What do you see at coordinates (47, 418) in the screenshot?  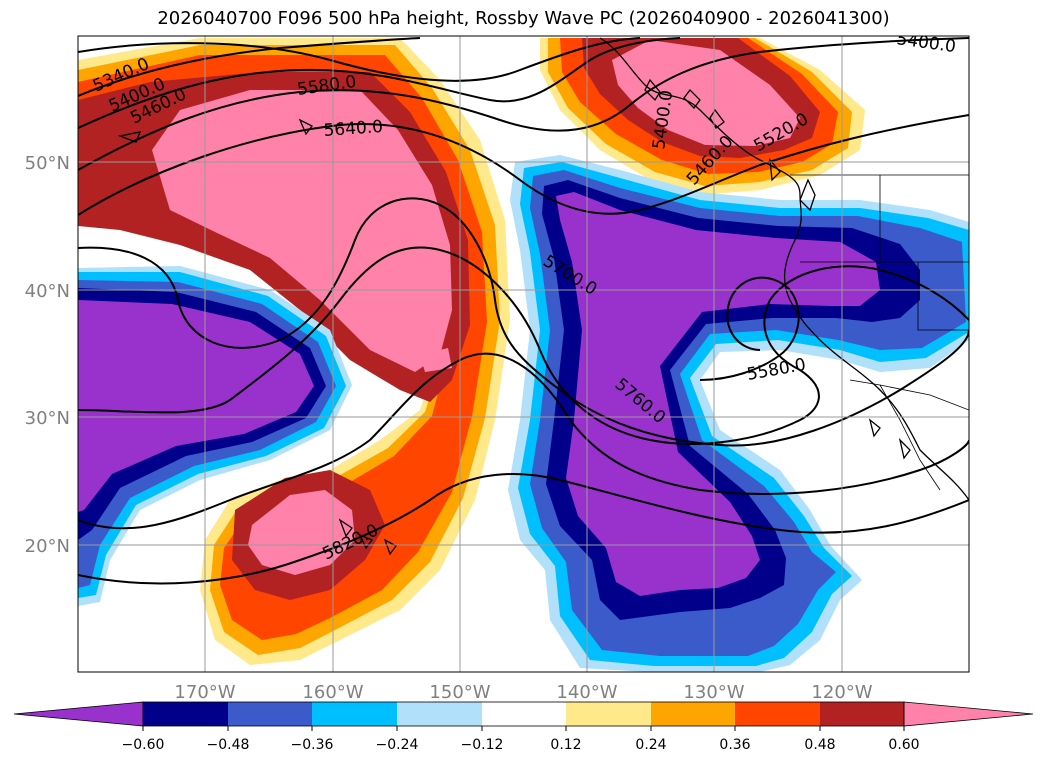 I see `lat-label: 30°N` at bounding box center [47, 418].